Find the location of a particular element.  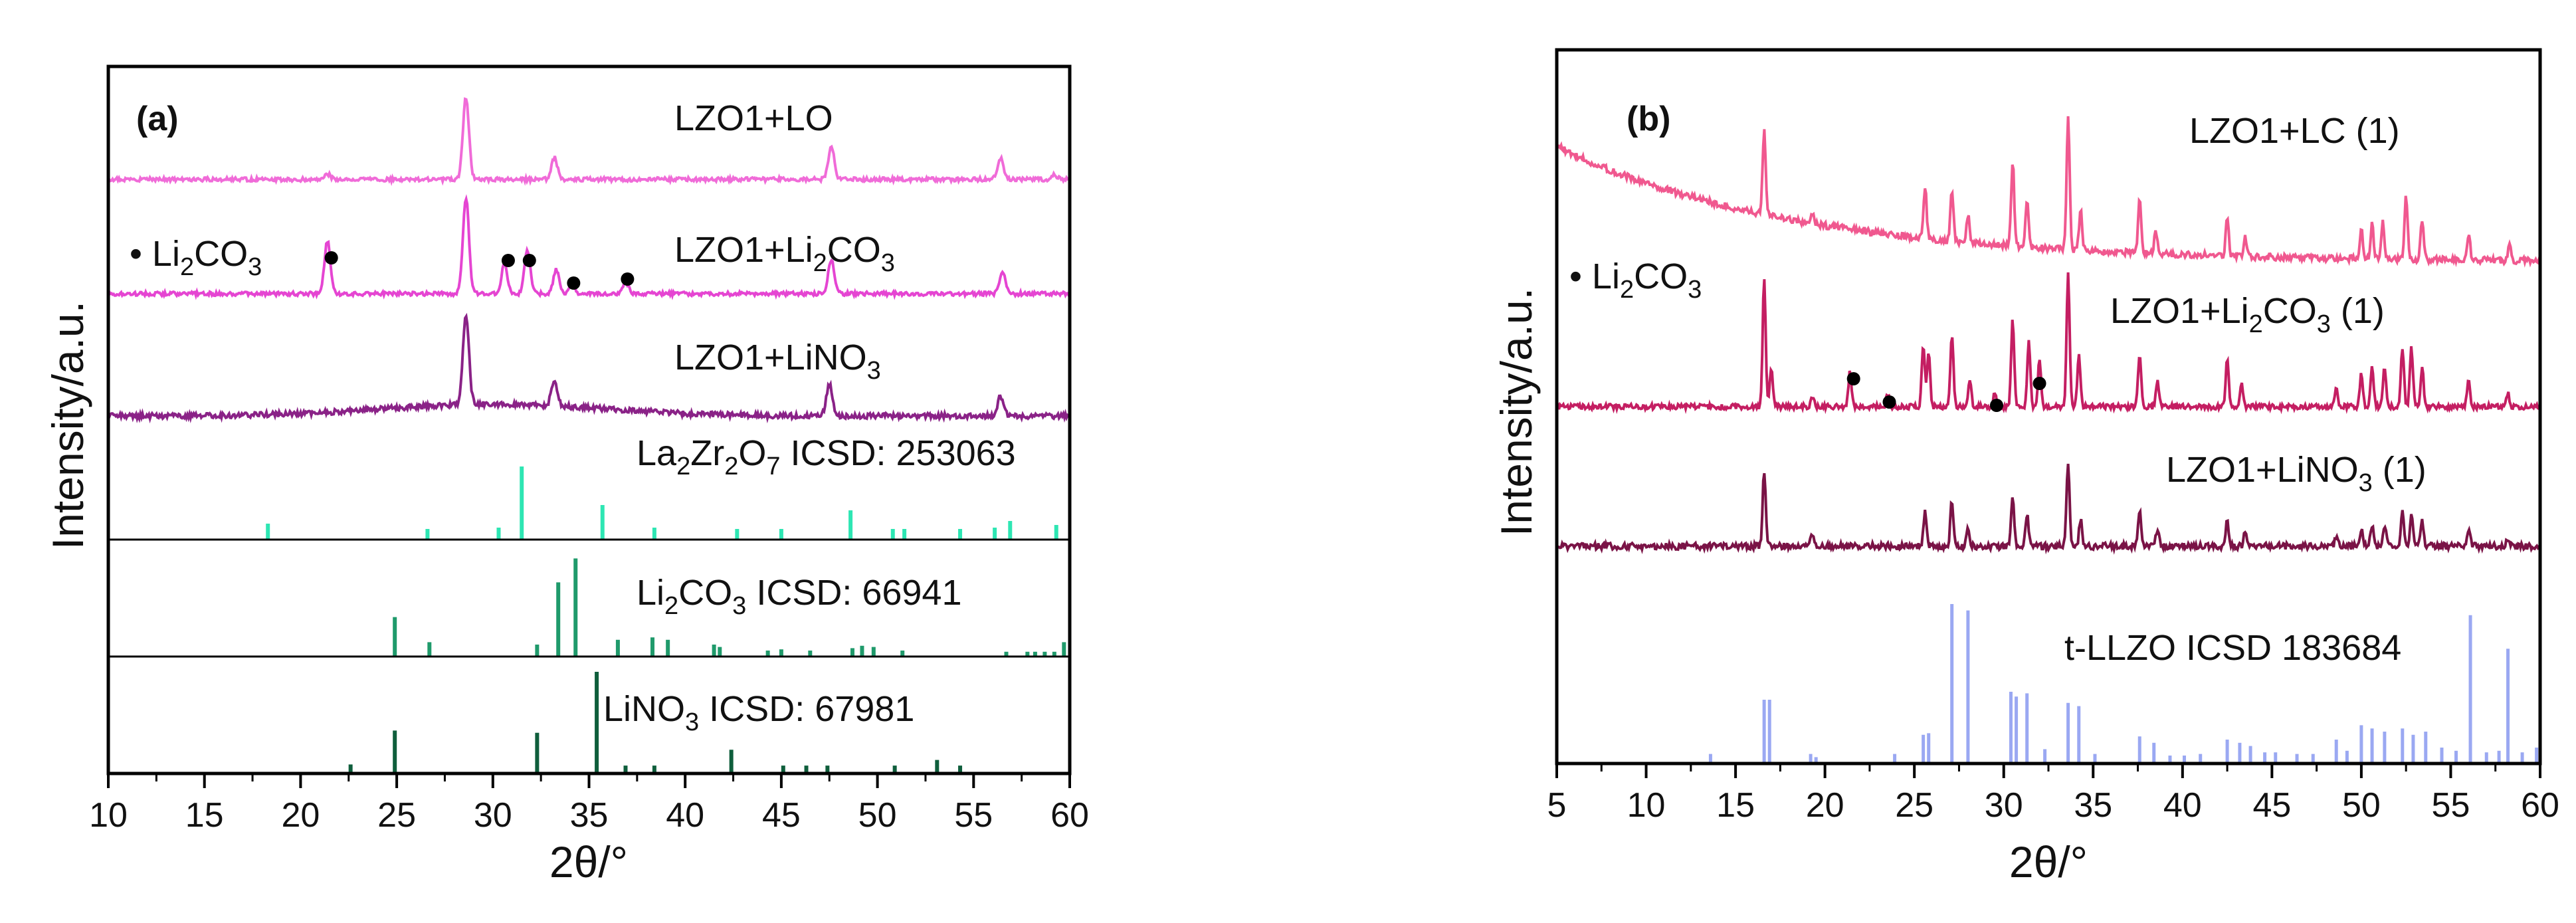

x-tick-label: 5 is located at coordinates (1557, 805).